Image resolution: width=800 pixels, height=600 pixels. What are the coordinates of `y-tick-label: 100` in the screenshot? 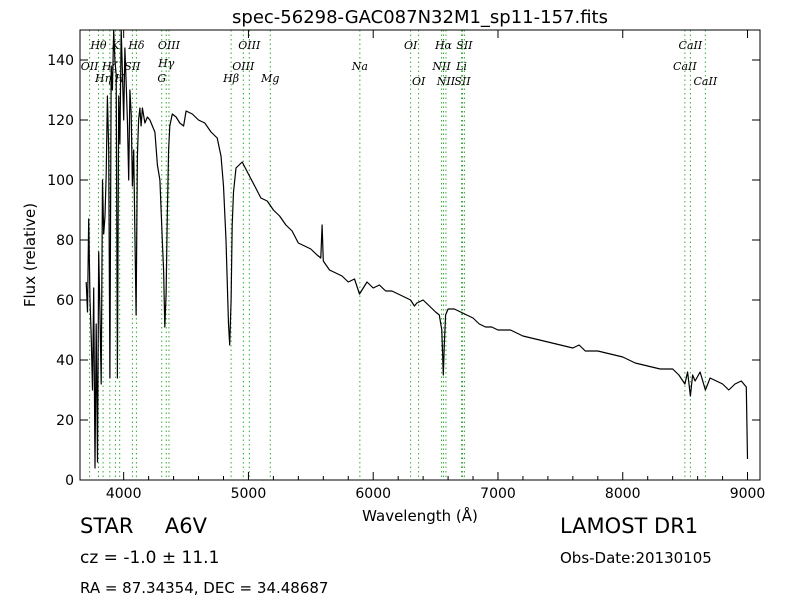 It's located at (60, 181).